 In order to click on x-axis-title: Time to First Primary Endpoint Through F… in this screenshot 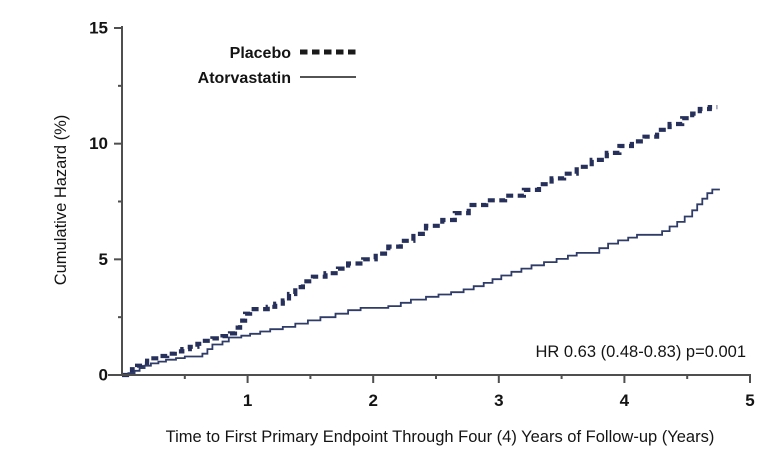, I will do `click(440, 437)`.